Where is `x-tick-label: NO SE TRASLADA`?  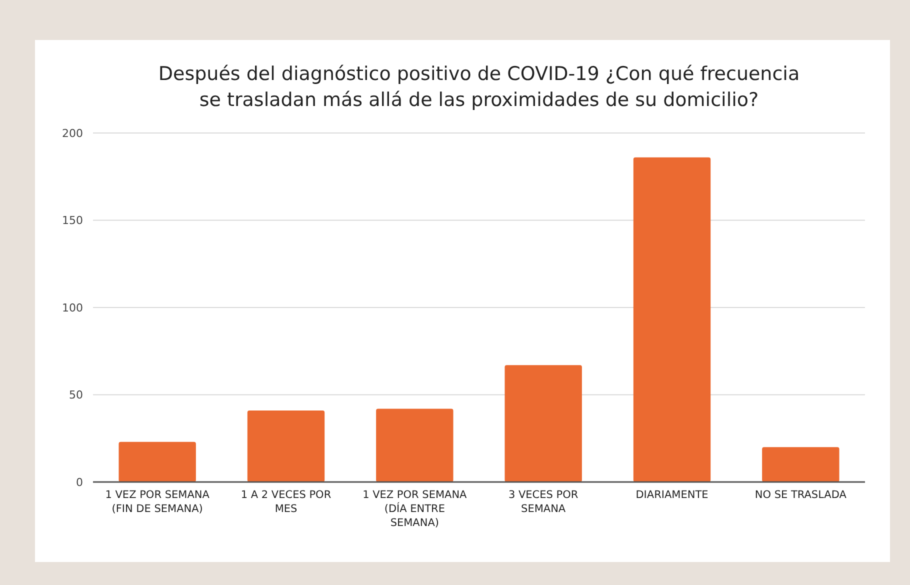 x-tick-label: NO SE TRASLADA is located at coordinates (801, 495).